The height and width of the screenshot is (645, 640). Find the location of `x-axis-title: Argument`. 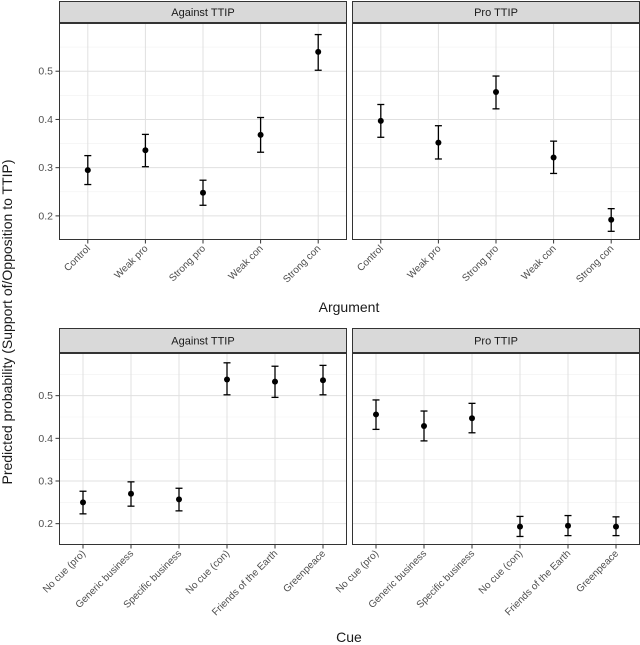

x-axis-title: Argument is located at coordinates (349, 307).